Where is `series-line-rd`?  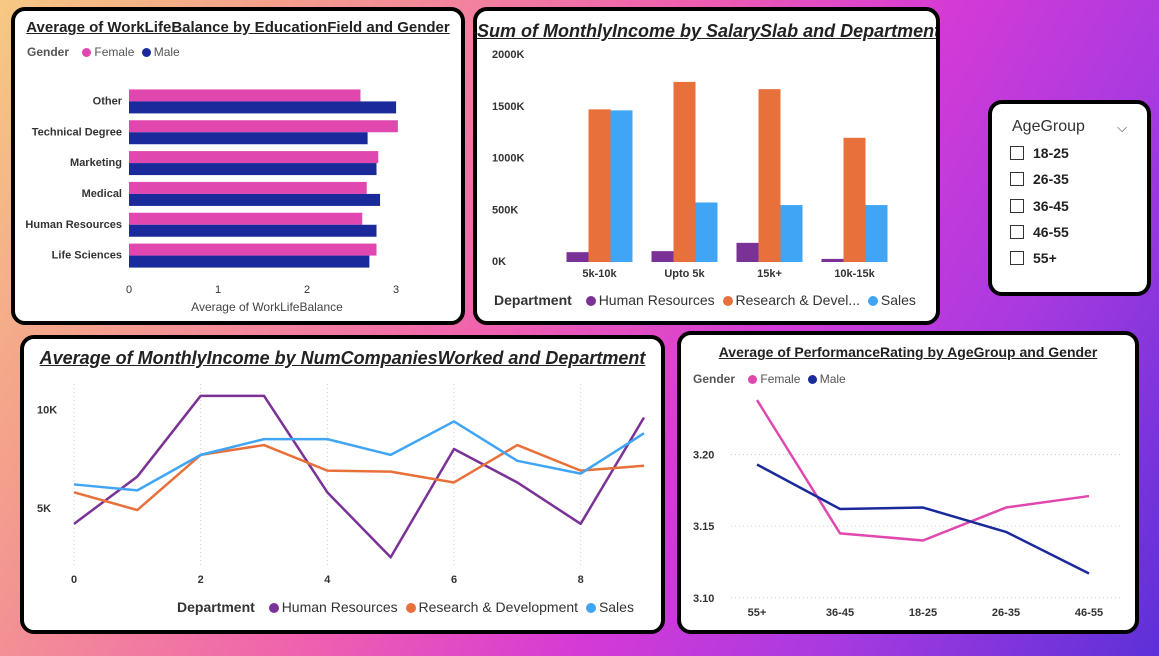
series-line-rd is located at coordinates (359, 477).